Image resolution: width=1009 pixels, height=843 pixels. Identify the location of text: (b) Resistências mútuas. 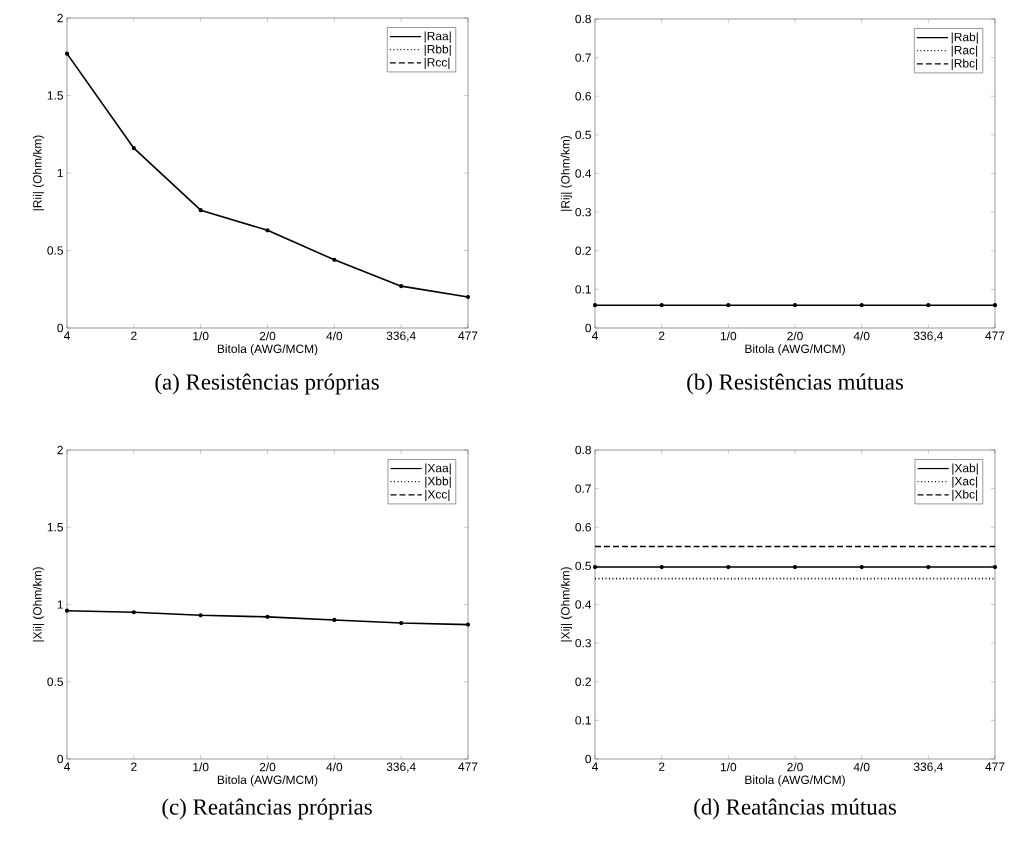
(795, 384).